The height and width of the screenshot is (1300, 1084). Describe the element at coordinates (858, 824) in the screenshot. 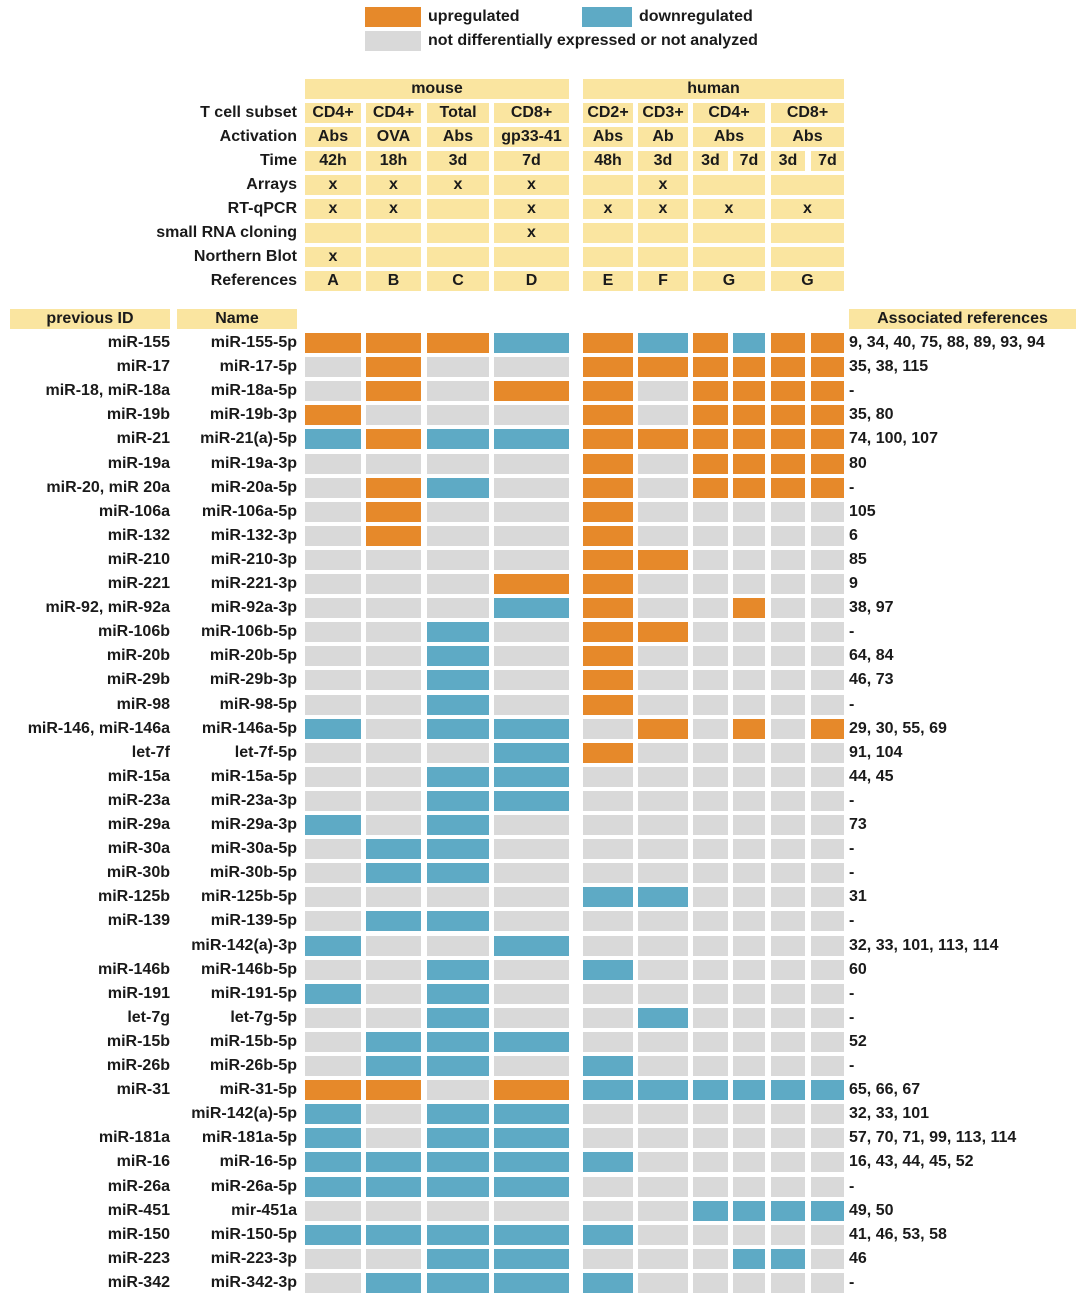

I see `mirna-associated-refs: 73` at that location.